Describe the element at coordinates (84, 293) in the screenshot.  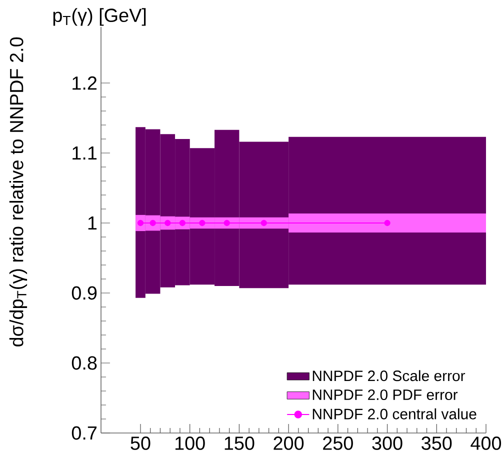
I see `y-tick-label: 0.9` at that location.